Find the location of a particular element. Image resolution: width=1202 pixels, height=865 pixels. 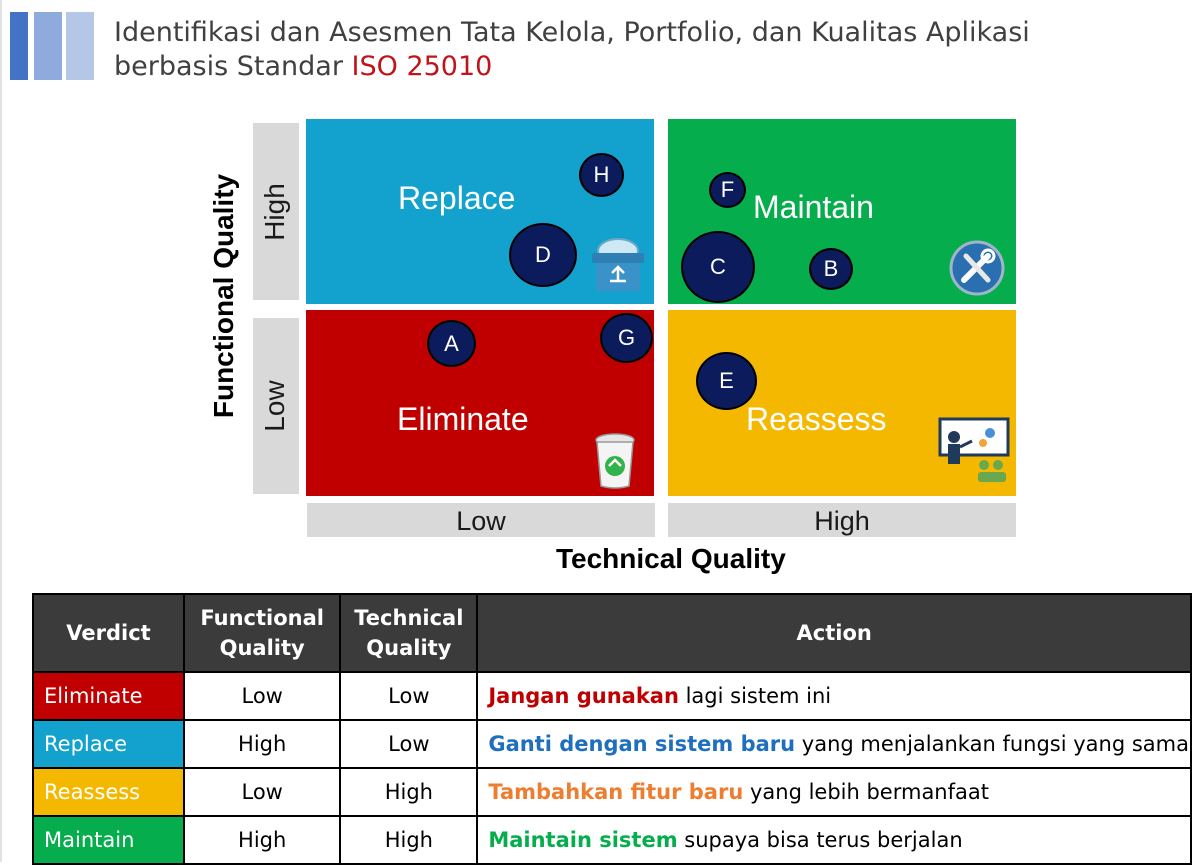

header-technical-line2: Quality is located at coordinates (409, 648).